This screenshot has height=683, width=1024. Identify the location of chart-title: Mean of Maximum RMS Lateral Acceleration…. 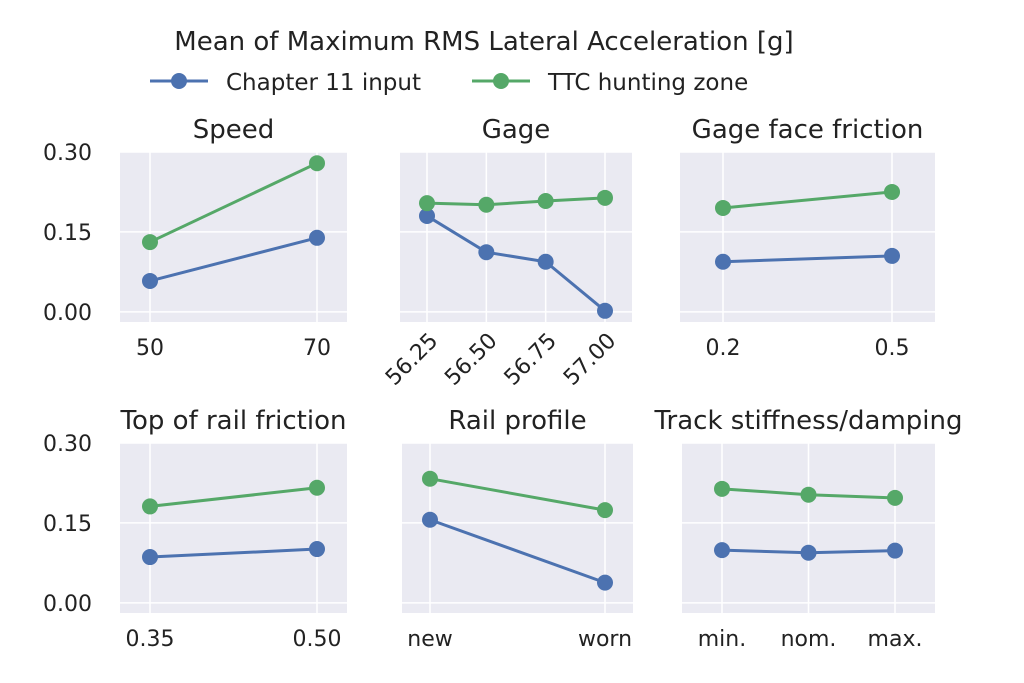
(483, 42).